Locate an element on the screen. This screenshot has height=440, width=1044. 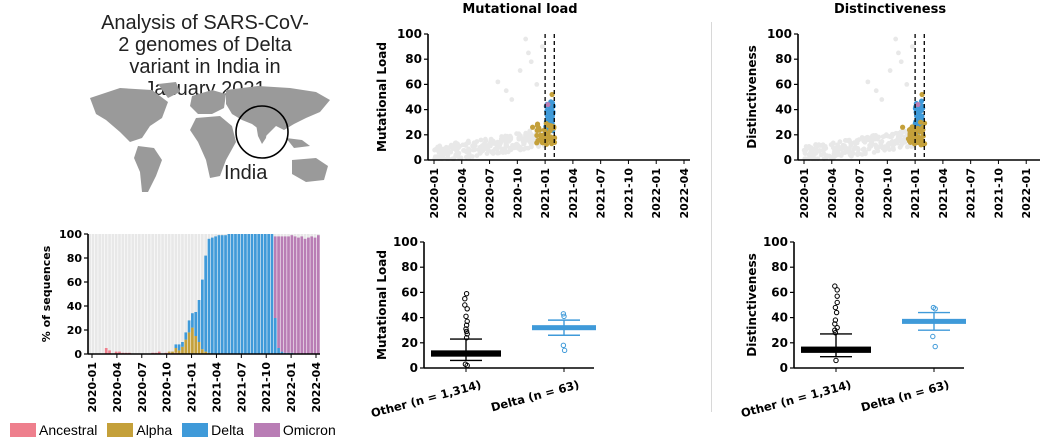
legend-label: Omicron is located at coordinates (309, 430).